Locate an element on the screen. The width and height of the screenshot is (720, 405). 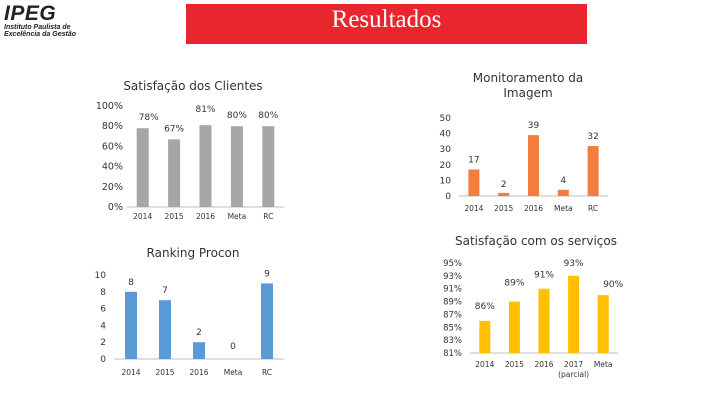
data-label: 9 is located at coordinates (267, 274).